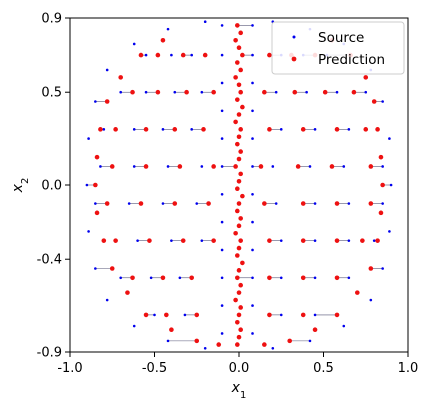 This screenshot has height=414, width=432. What do you see at coordinates (351, 60) in the screenshot?
I see `legend-label-prediction: Prediction` at bounding box center [351, 60].